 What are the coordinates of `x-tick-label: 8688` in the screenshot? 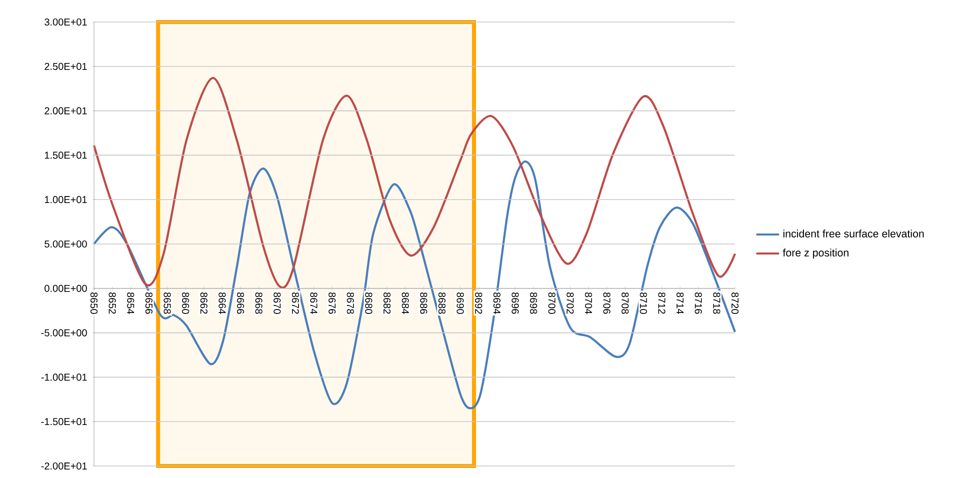 It's located at (442, 303).